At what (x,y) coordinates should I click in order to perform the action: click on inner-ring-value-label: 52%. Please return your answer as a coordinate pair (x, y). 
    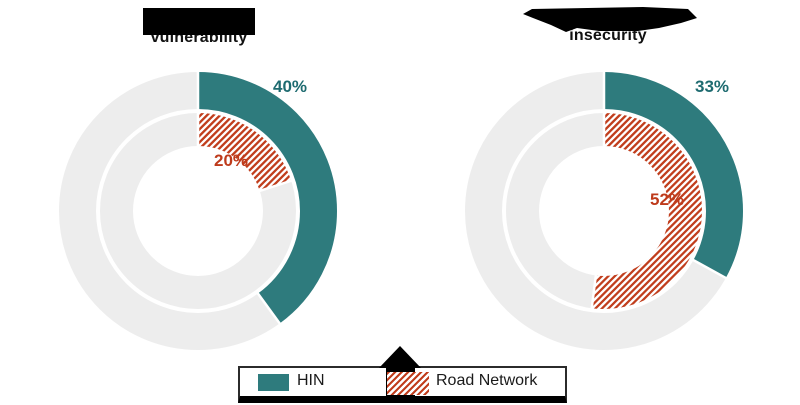
    Looking at the image, I should click on (667, 199).